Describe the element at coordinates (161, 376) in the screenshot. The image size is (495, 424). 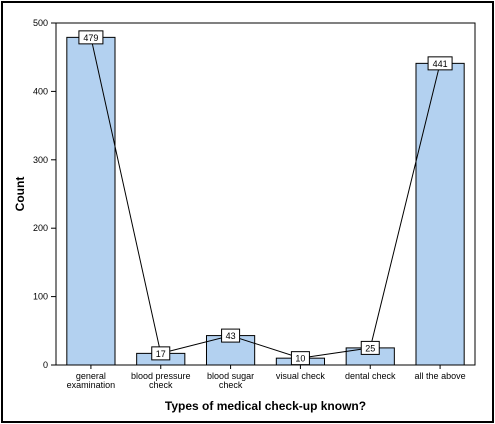
I see `x-tick-label: blood pressure` at that location.